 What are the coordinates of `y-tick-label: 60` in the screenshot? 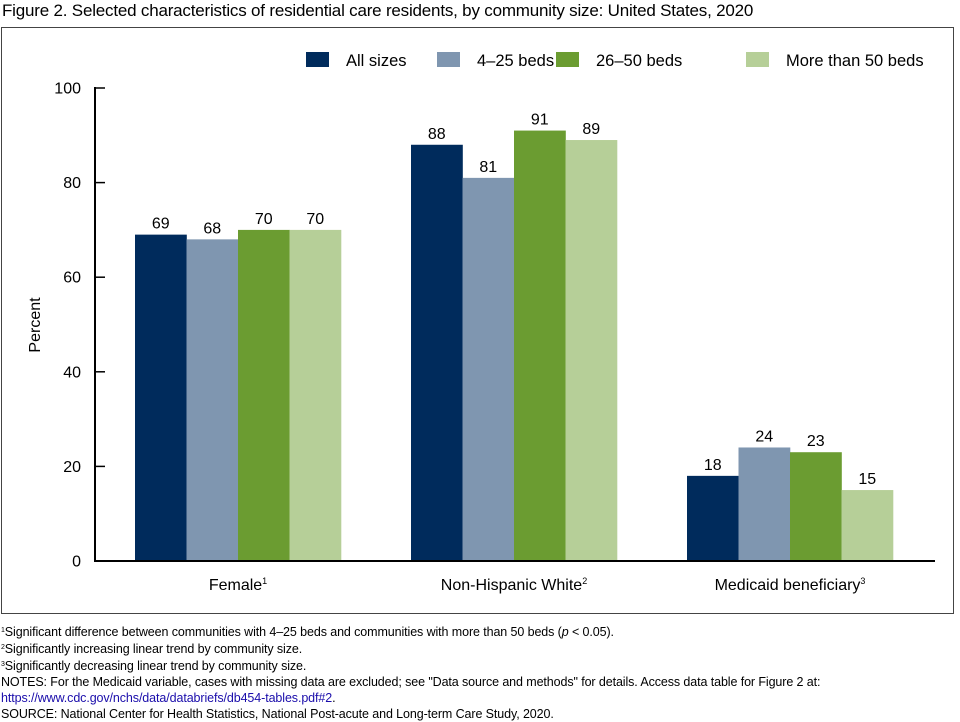 It's located at (72, 278).